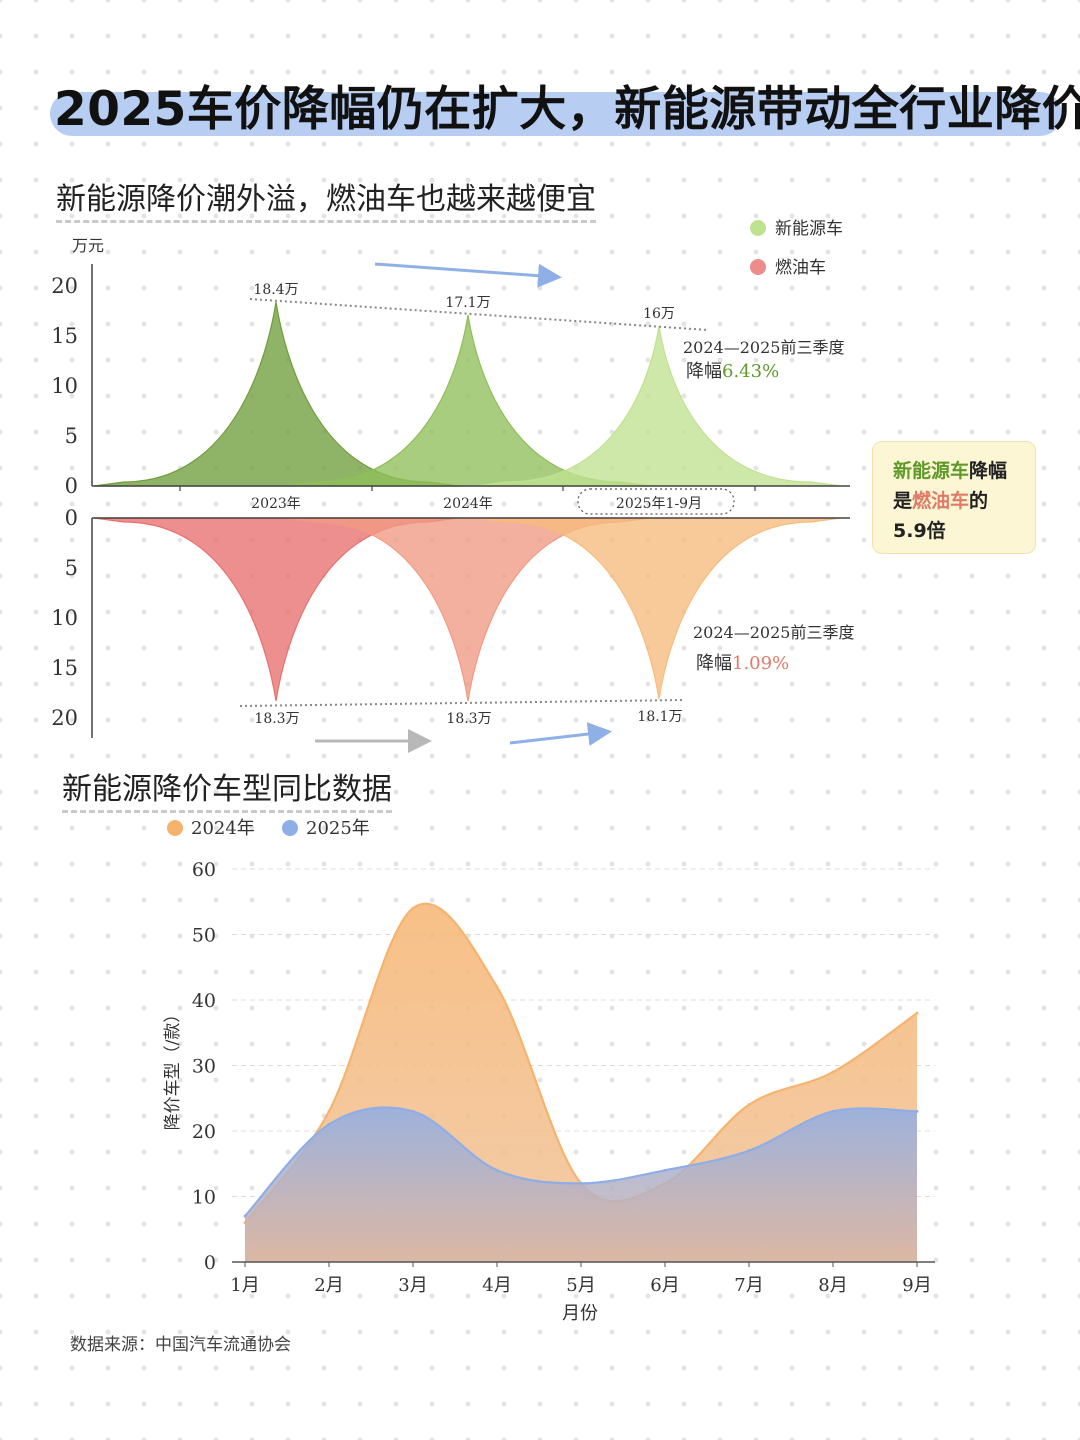  Describe the element at coordinates (704, 371) in the screenshot. I see `nev-annotation-prefix: 降幅` at that location.